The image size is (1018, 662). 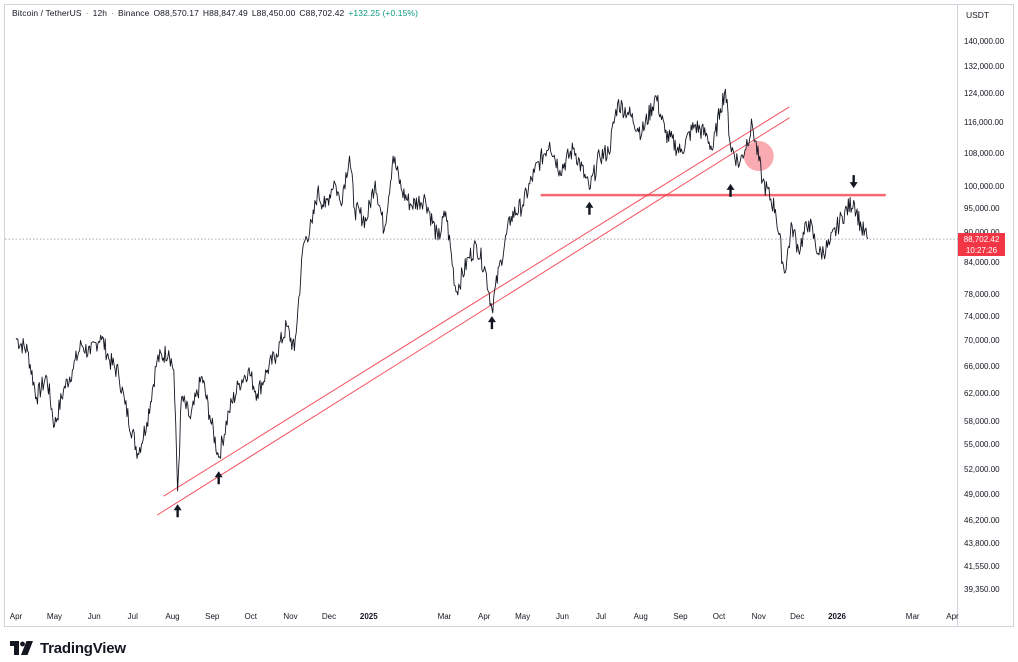 What do you see at coordinates (176, 13) in the screenshot?
I see `legend-open: O88,570.17` at bounding box center [176, 13].